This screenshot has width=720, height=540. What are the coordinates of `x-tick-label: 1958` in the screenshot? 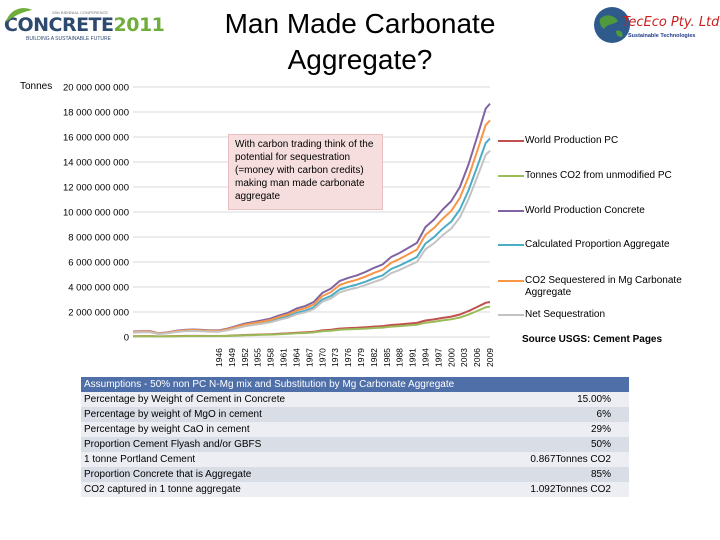 It's located at (271, 357).